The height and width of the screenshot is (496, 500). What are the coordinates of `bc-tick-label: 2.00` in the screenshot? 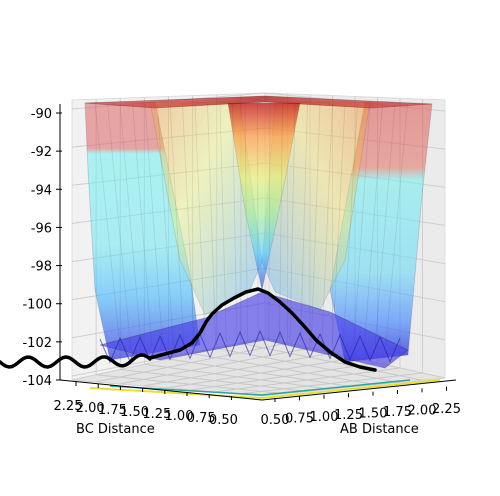 It's located at (90, 408).